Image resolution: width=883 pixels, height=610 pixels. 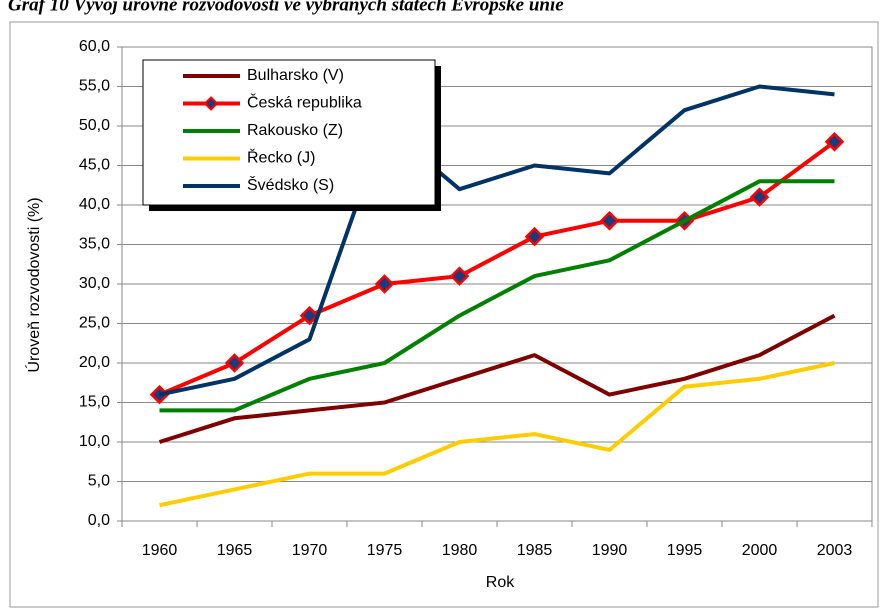 I want to click on x-tick-label: 1970, so click(x=310, y=550).